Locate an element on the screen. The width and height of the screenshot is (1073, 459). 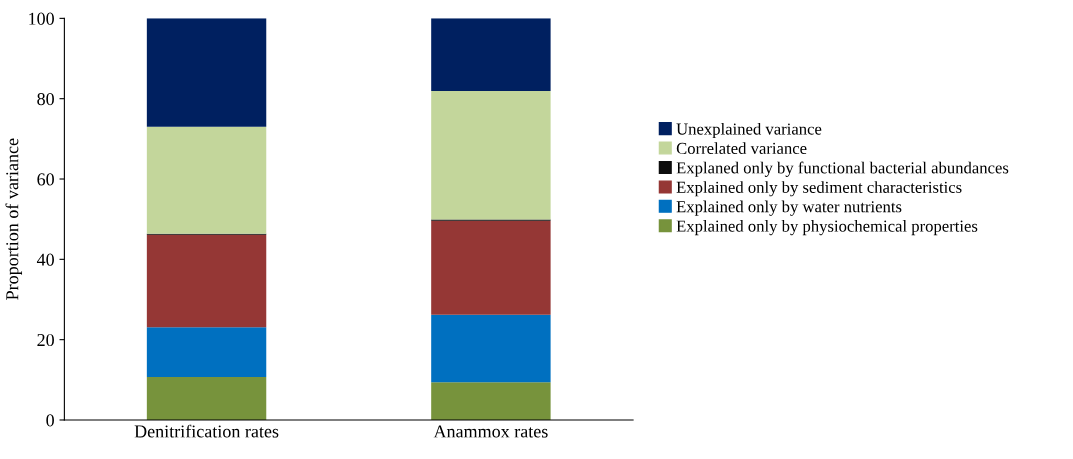
legend-label: Explained only by physiochemical properties is located at coordinates (827, 228).